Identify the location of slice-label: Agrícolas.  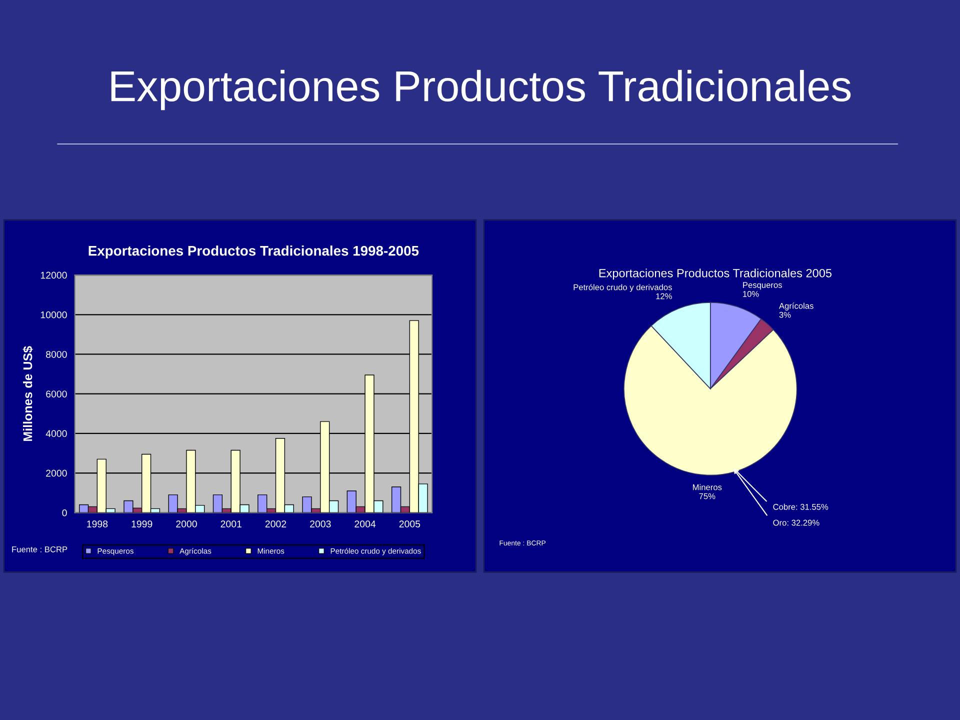
(796, 306).